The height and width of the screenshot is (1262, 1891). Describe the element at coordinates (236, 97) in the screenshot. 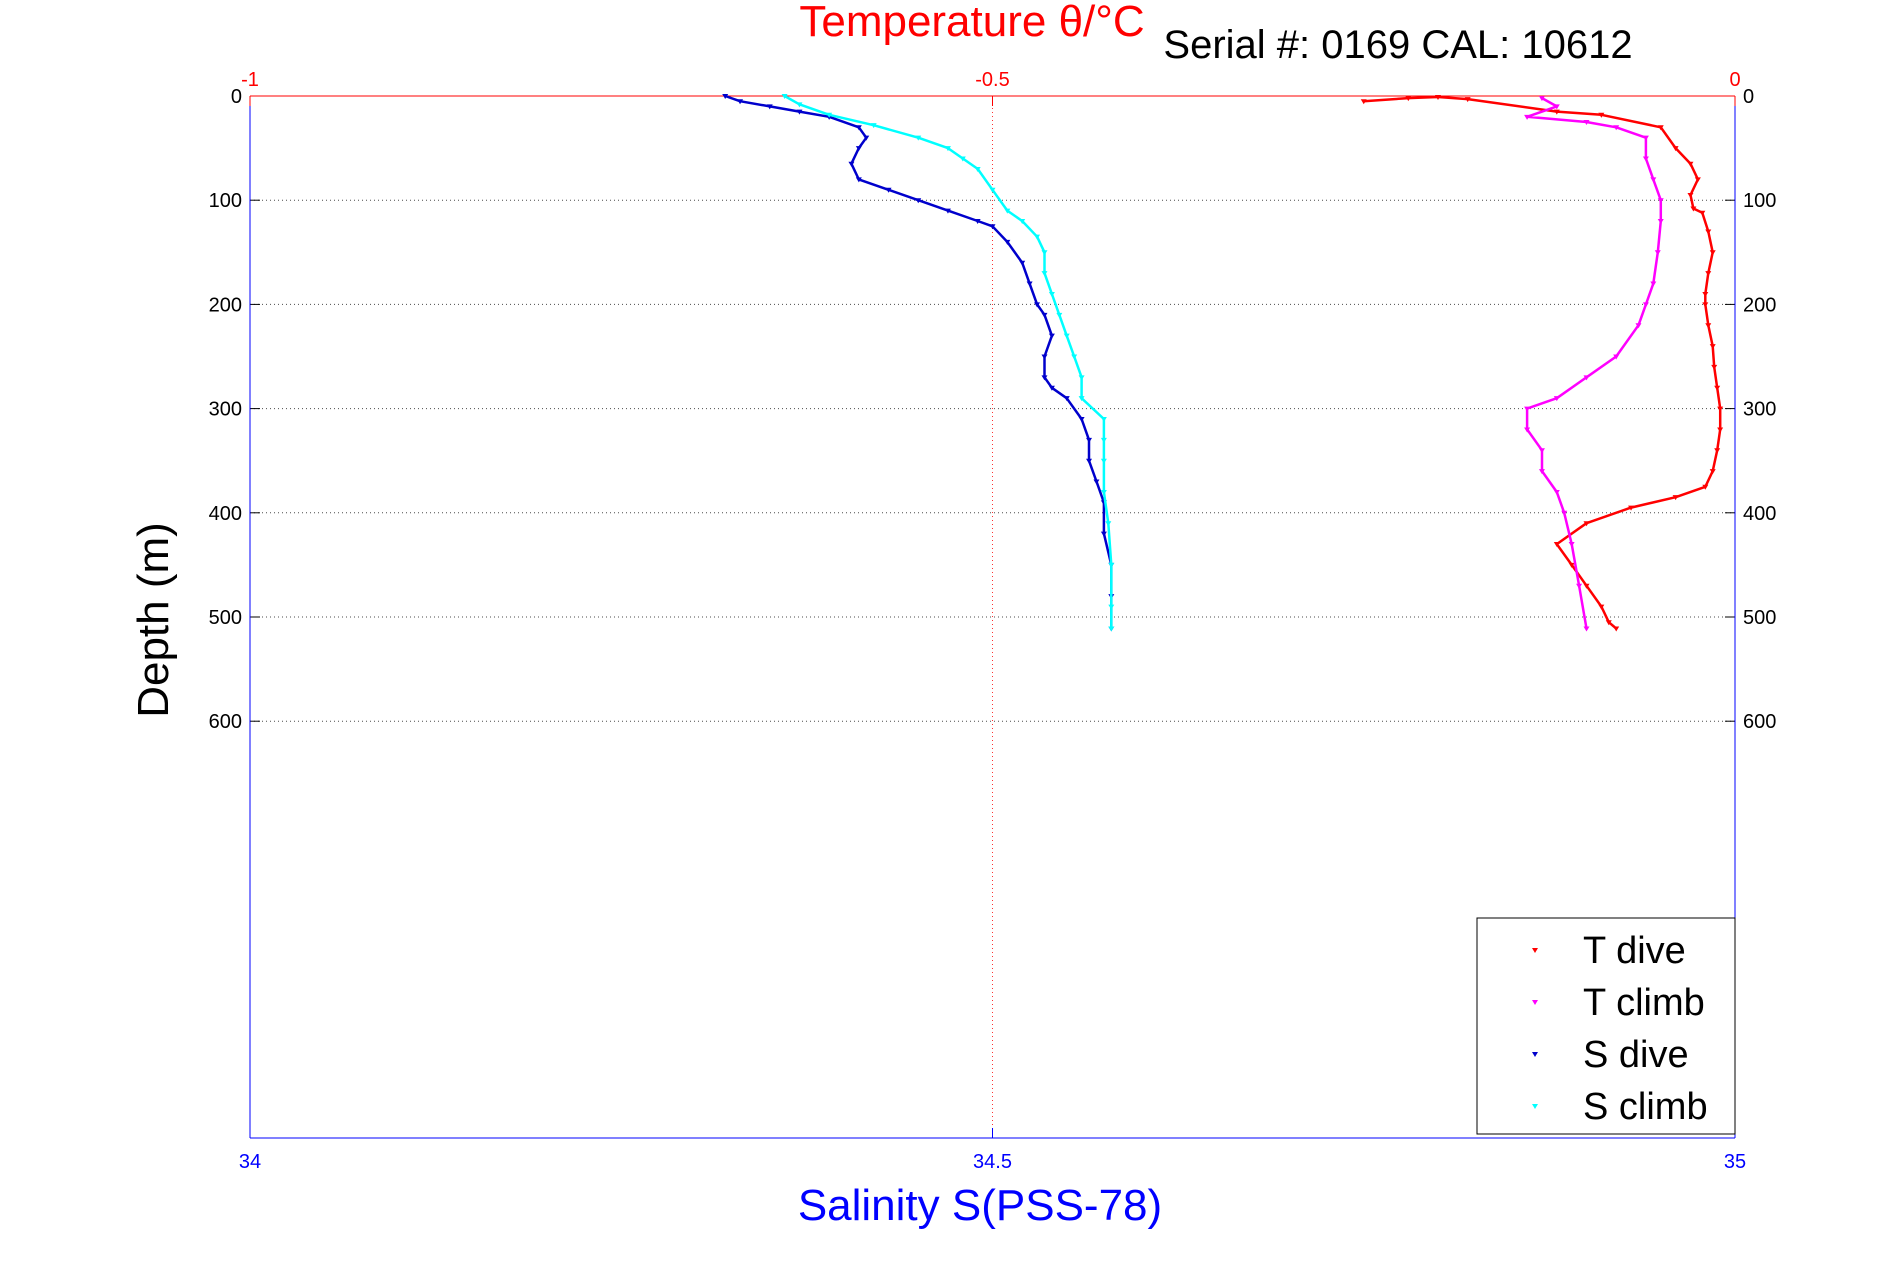

I see `y-tick-label-left: 0` at that location.